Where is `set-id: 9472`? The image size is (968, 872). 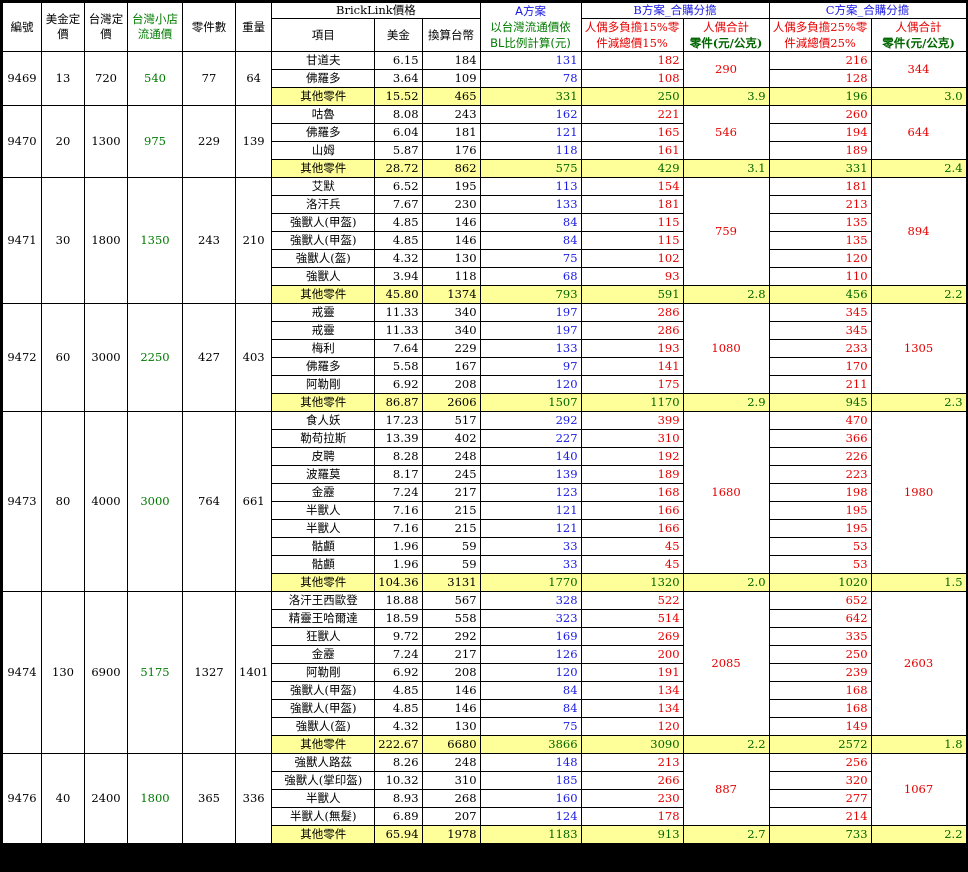 set-id: 9472 is located at coordinates (22, 357).